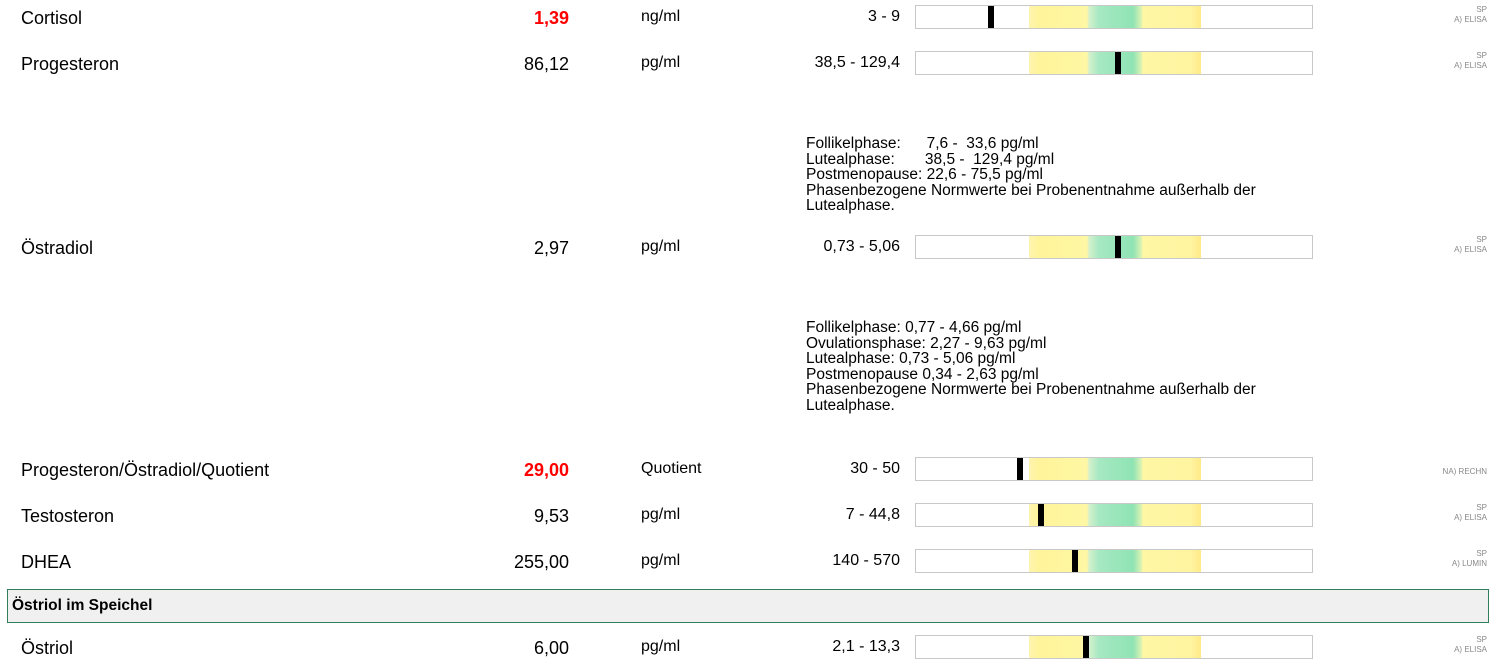 This screenshot has width=1503, height=666. Describe the element at coordinates (46, 562) in the screenshot. I see `result-name: DHEA` at that location.